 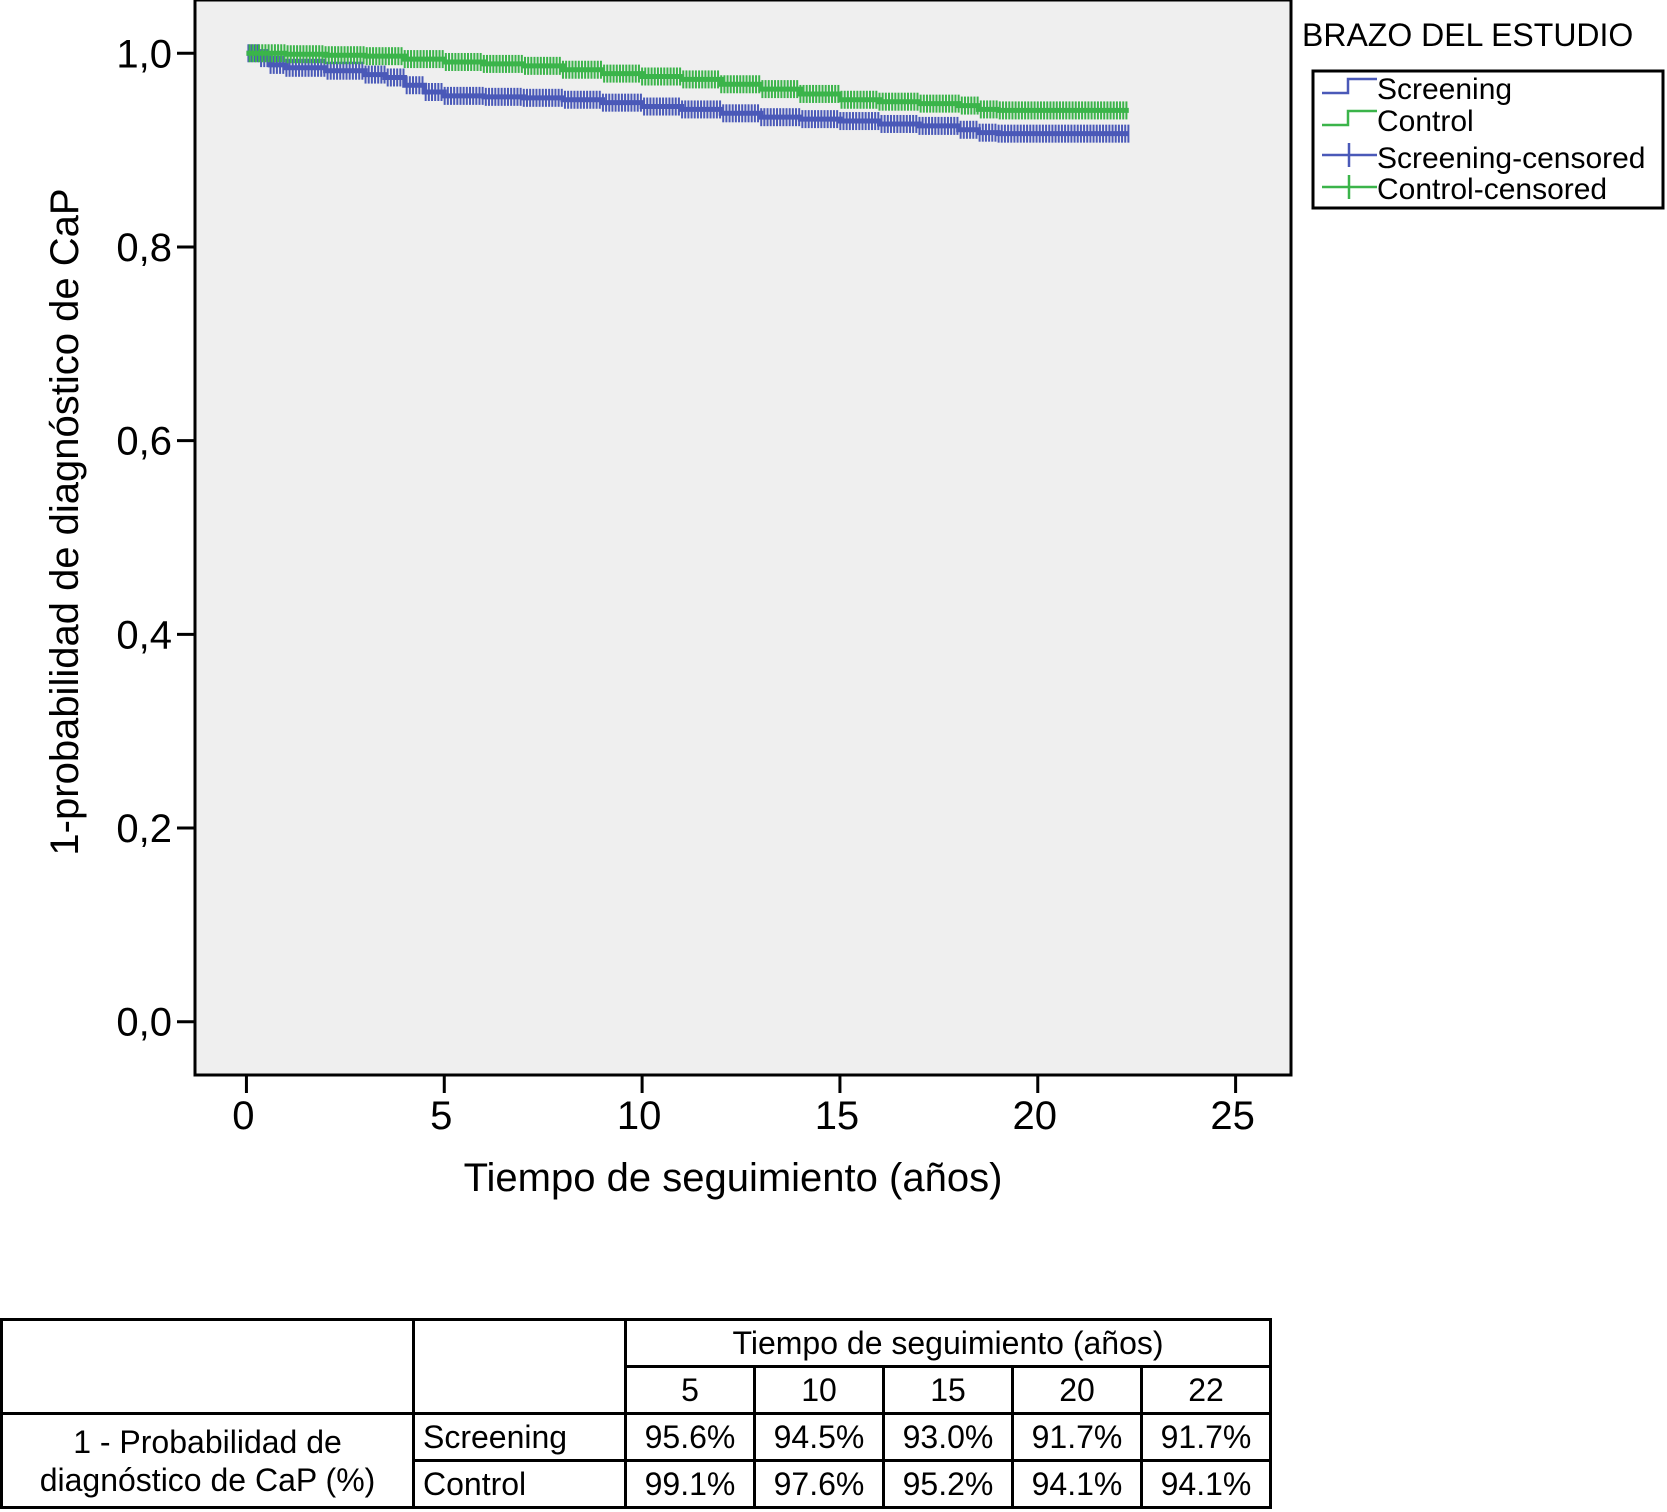 What do you see at coordinates (144, 1023) in the screenshot?
I see `y-tick-label: 0,0` at bounding box center [144, 1023].